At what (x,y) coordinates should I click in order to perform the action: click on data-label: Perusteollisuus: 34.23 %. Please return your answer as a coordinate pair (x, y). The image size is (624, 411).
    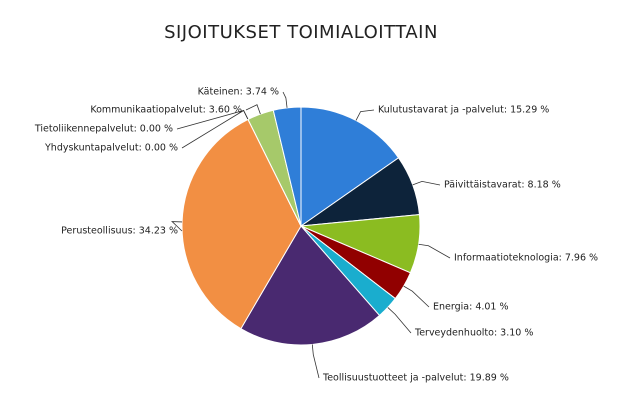
    Looking at the image, I should click on (119, 231).